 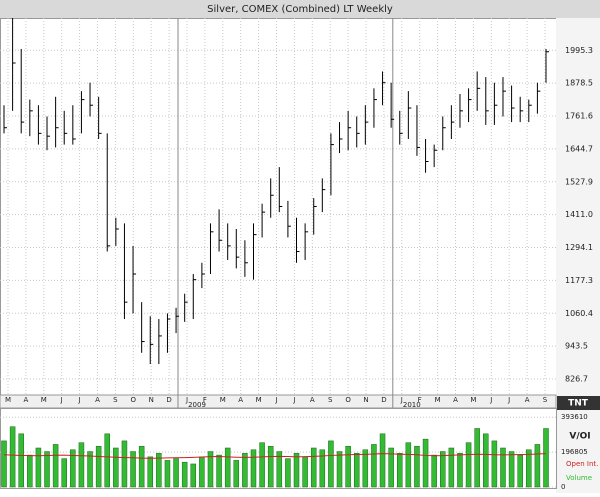 I want to click on y-tick-label: 826.7, so click(x=576, y=379).